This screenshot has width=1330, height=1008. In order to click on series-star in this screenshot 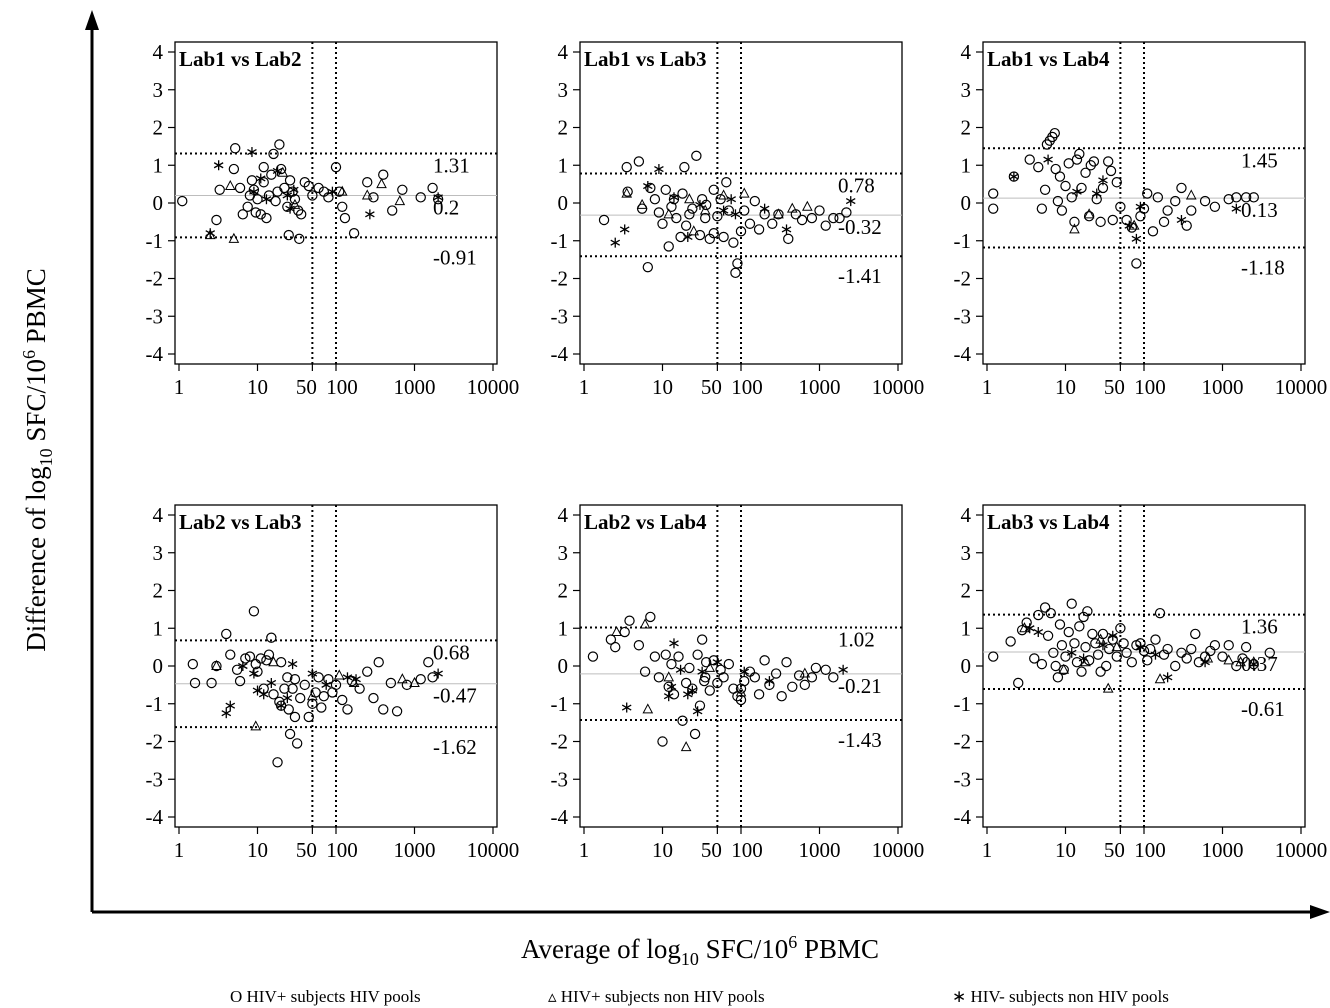, I will do `click(733, 206)`.